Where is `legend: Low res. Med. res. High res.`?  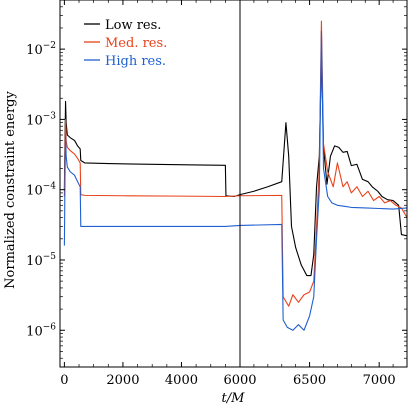
legend: Low res. Med. res. High res. is located at coordinates (125, 43).